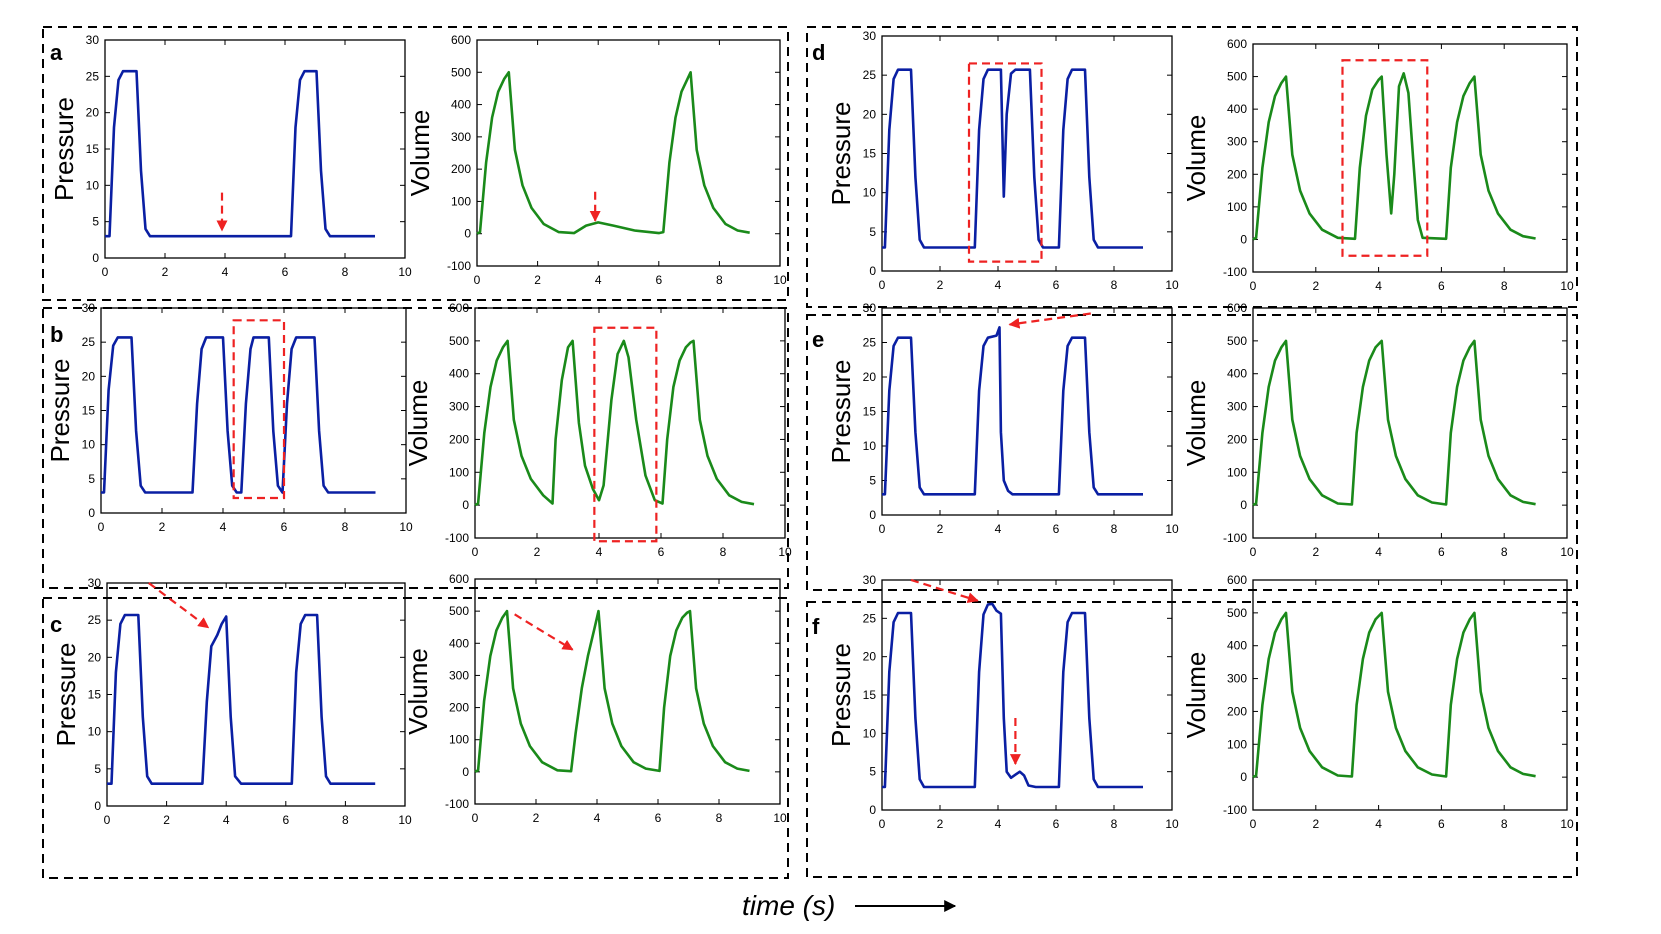 Image resolution: width=1661 pixels, height=934 pixels. I want to click on panel-frame-b, so click(415, 448).